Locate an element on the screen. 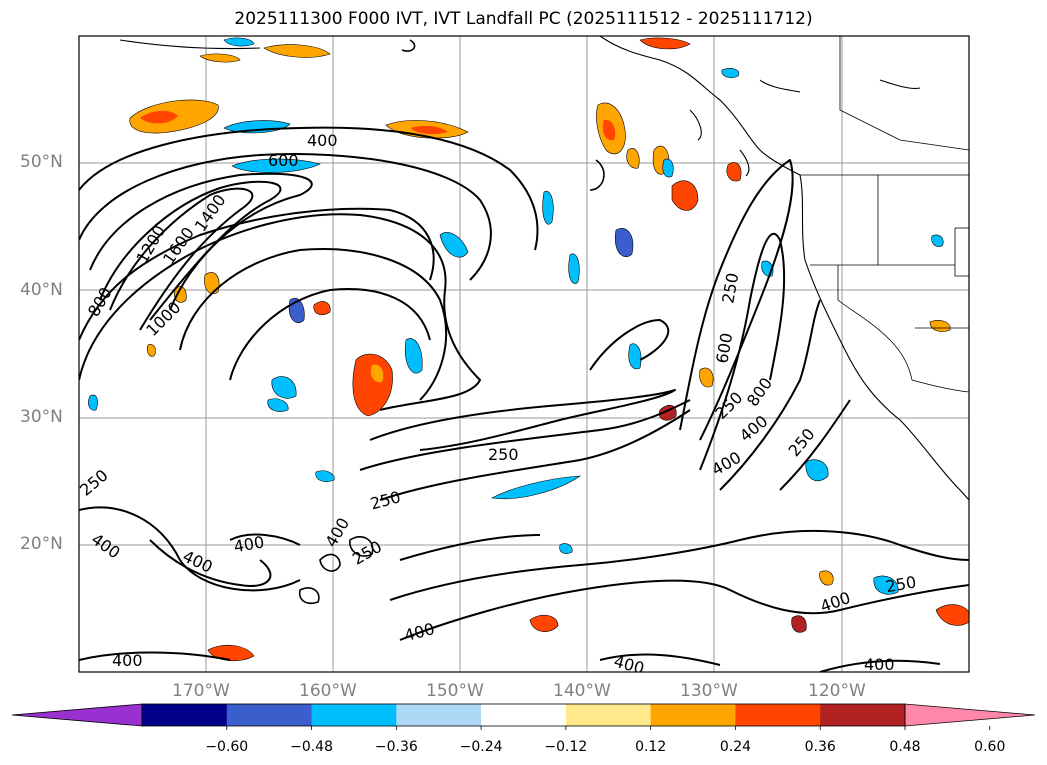 This screenshot has width=1047, height=765. lon-label: 140°W is located at coordinates (582, 691).